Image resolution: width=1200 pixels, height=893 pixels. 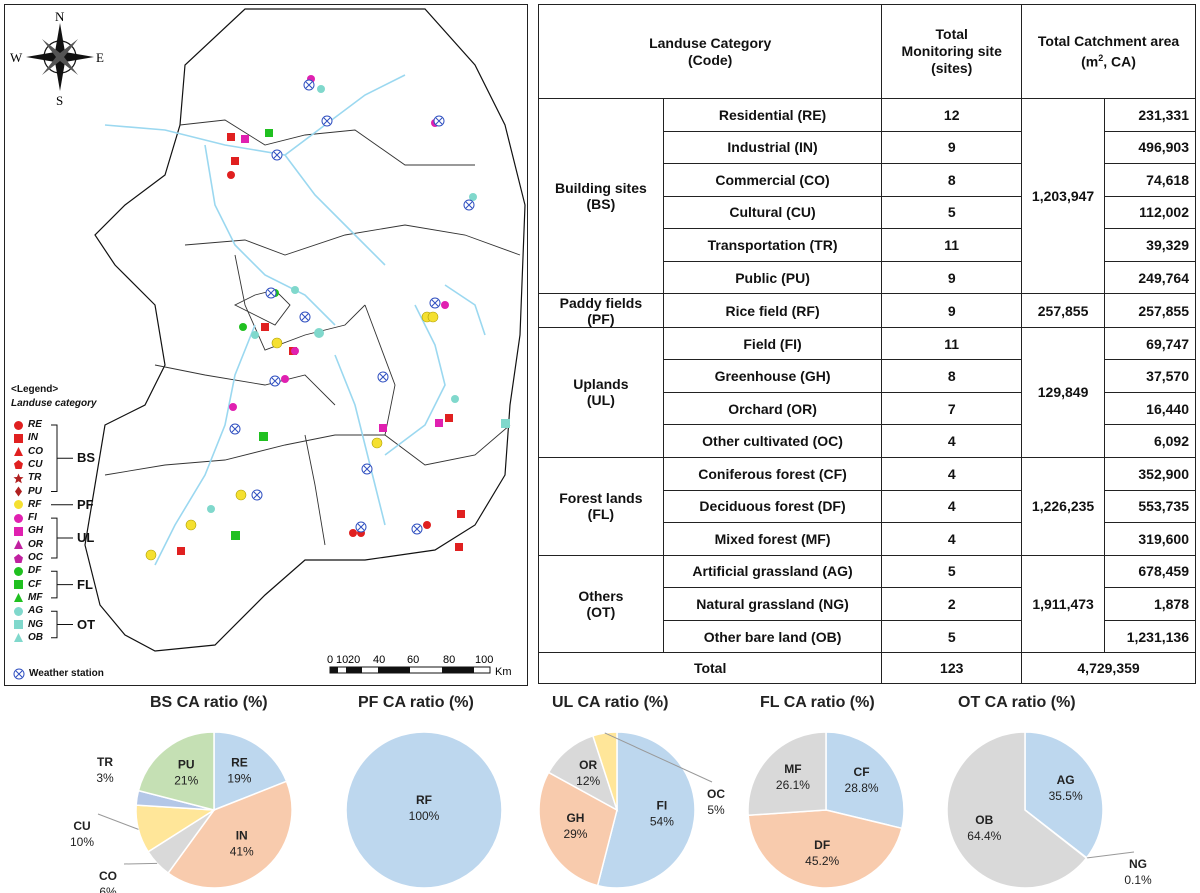 I want to click on legend-item-label: RE, so click(x=35, y=424).